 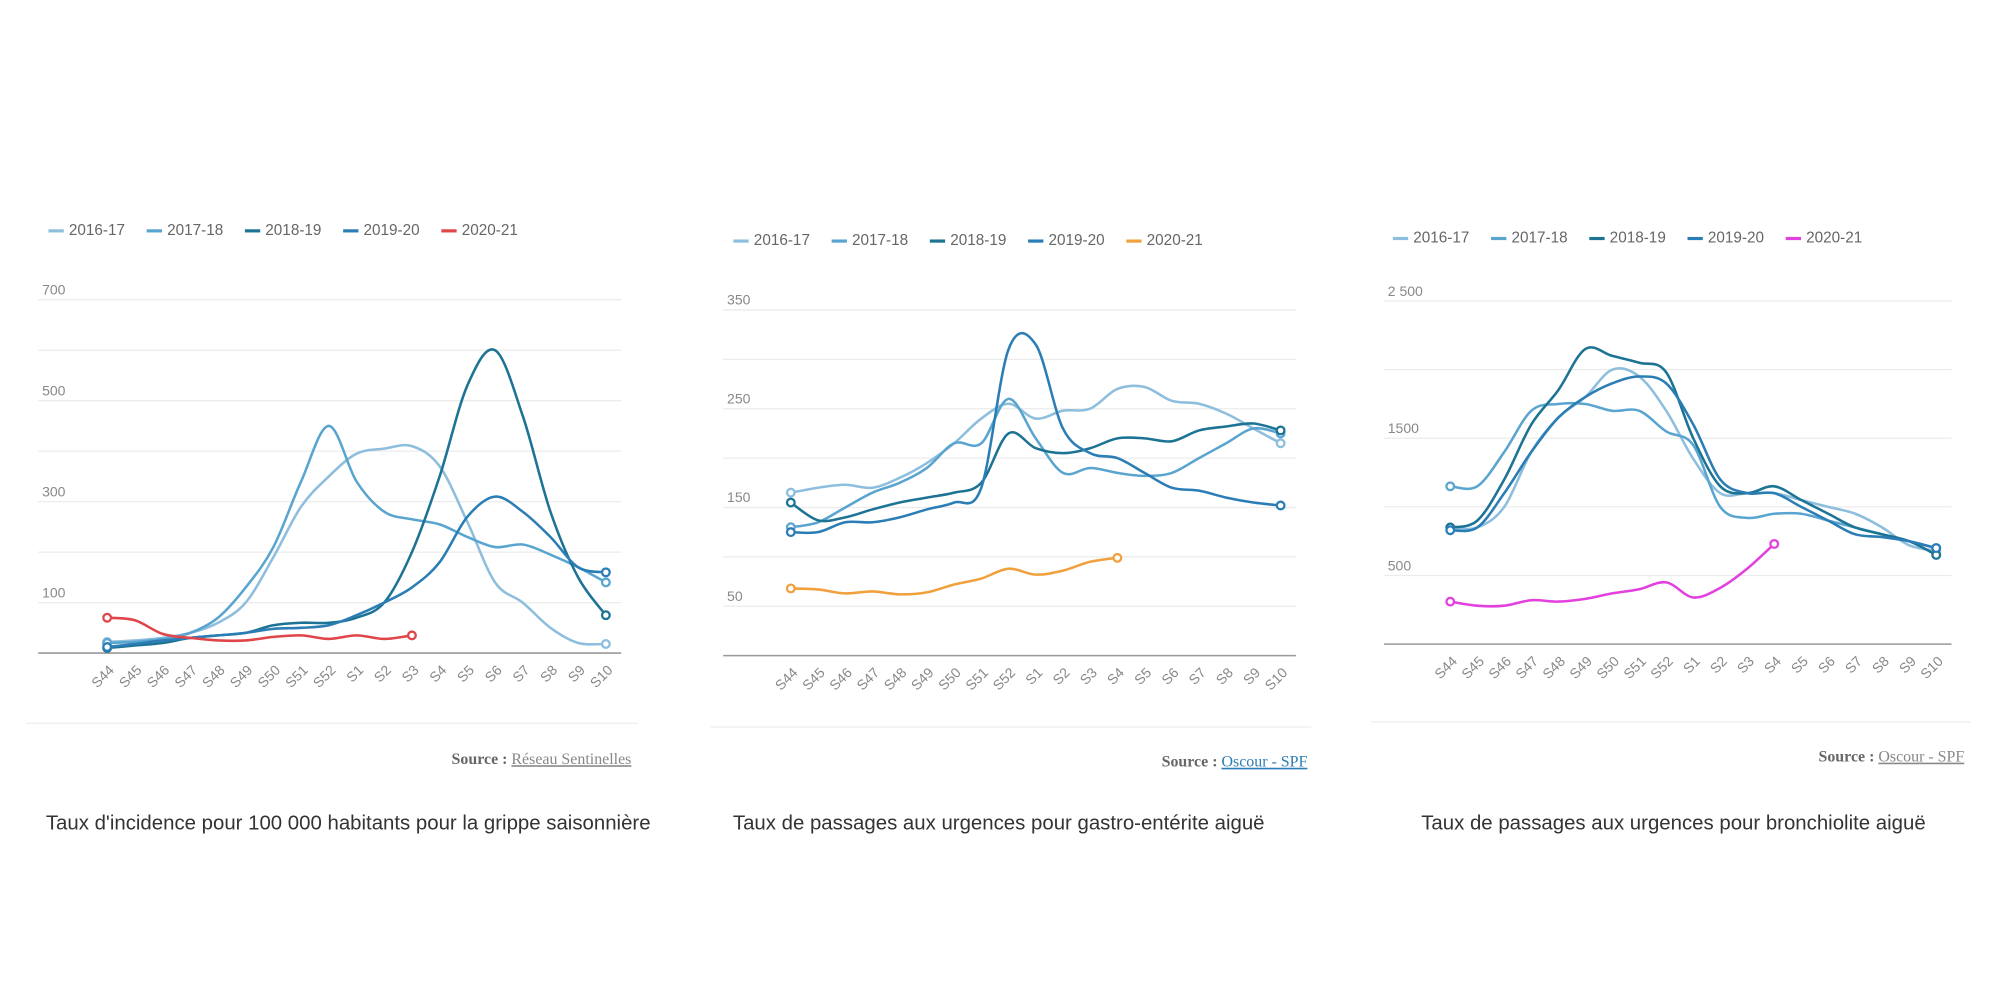 What do you see at coordinates (739, 497) in the screenshot?
I see `y-tick-label: 150` at bounding box center [739, 497].